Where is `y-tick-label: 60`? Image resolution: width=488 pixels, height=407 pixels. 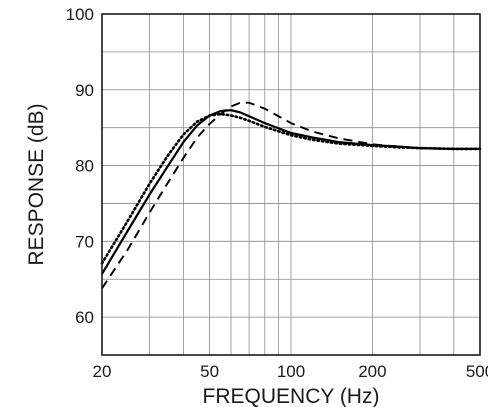 y-tick-label: 60 is located at coordinates (84, 317).